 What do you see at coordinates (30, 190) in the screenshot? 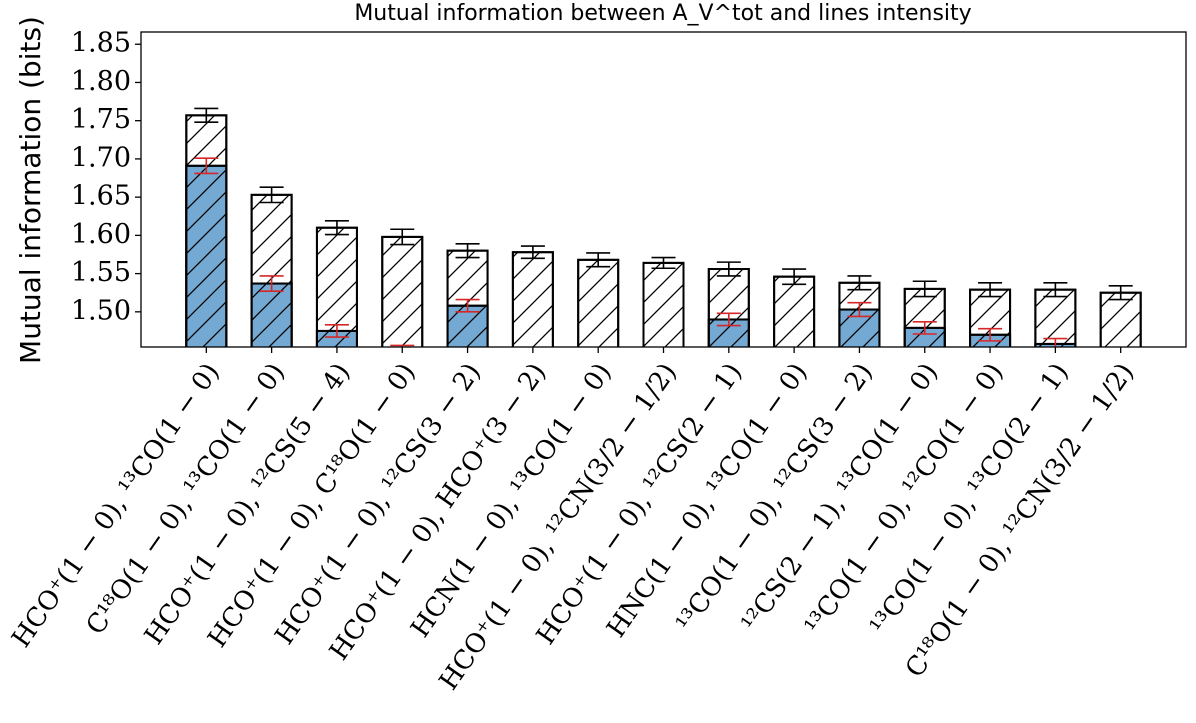
I see `y-axis-label: Mutual information (bits)` at bounding box center [30, 190].